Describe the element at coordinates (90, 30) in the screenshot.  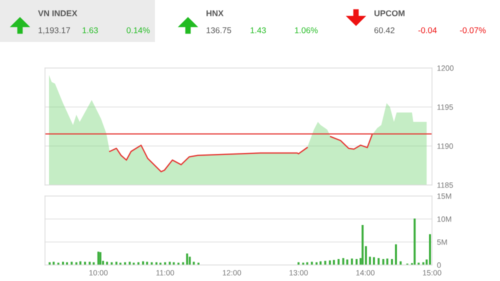
I see `text: 1.63` at that location.